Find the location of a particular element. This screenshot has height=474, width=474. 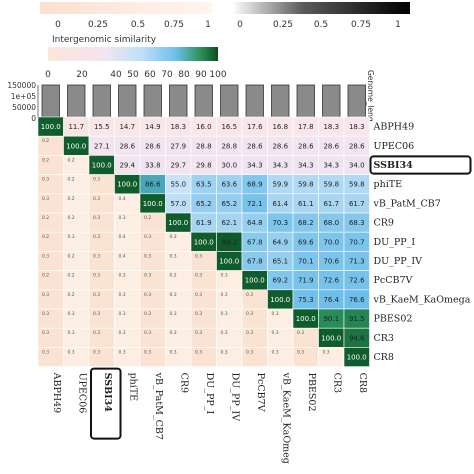

legend-top-left-tick: 0 is located at coordinates (58, 25).